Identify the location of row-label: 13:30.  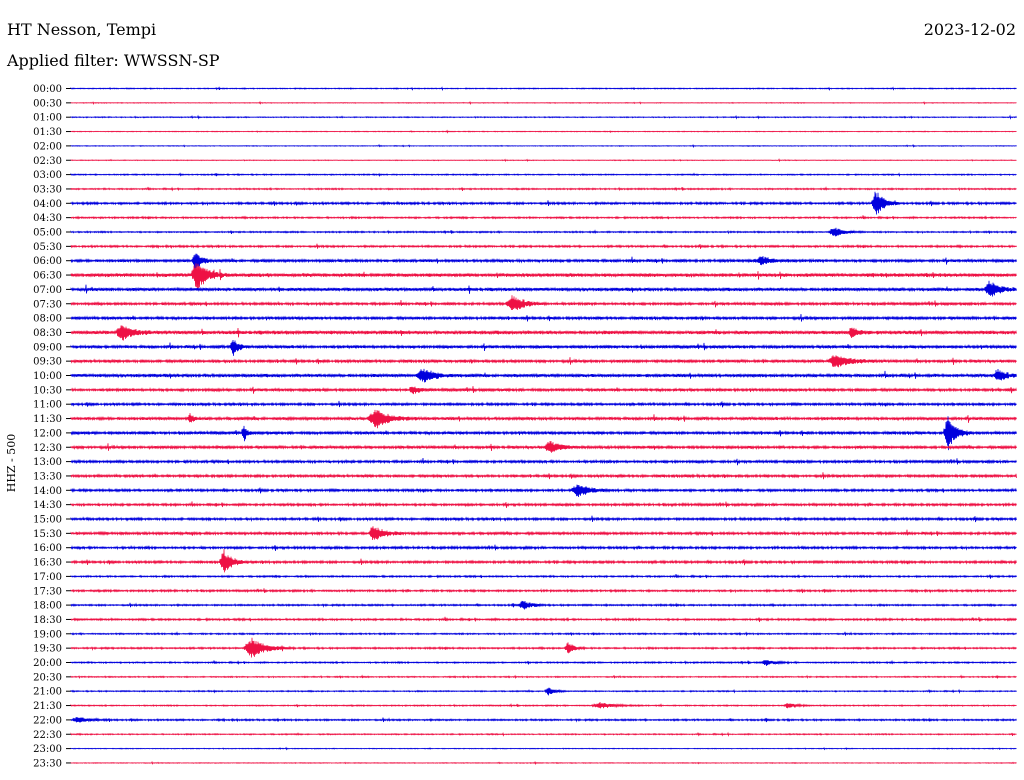
(47, 476).